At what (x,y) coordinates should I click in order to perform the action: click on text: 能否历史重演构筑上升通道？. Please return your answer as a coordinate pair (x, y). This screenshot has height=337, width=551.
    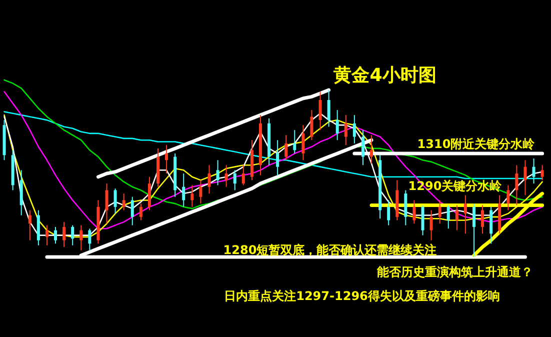
    Looking at the image, I should click on (455, 272).